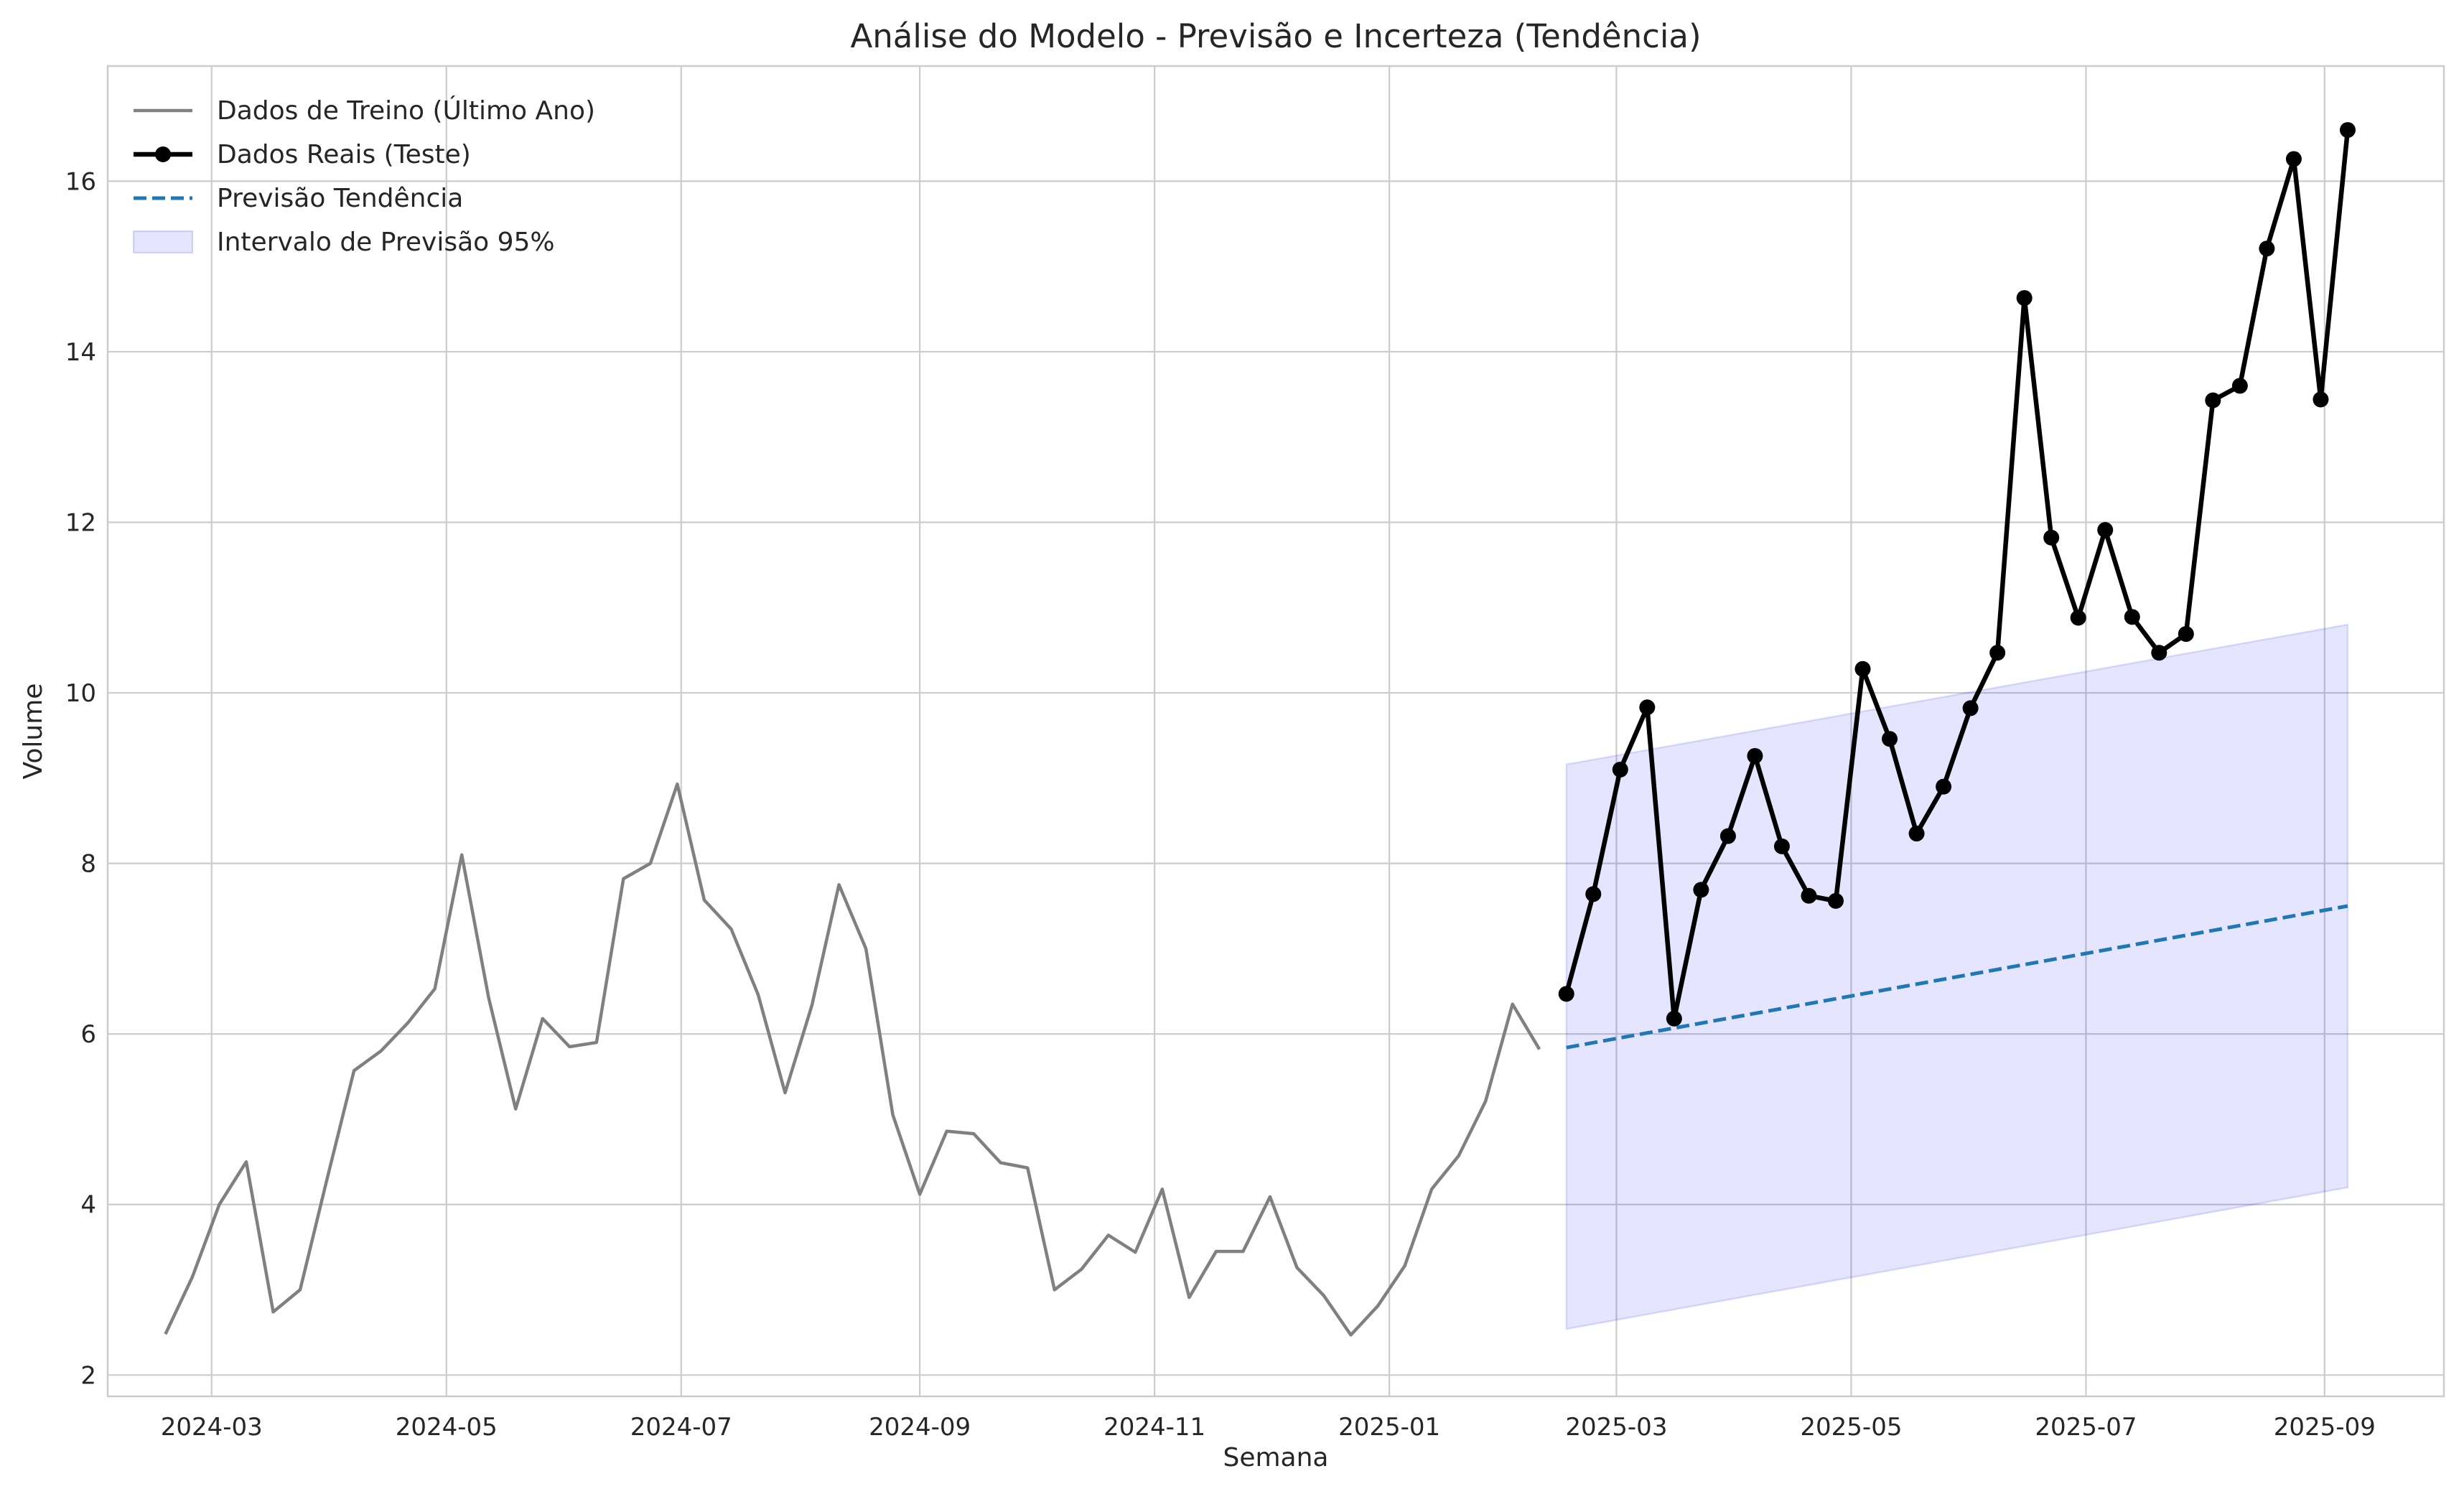 Image resolution: width=2464 pixels, height=1494 pixels. I want to click on x-axis-label: Semana, so click(1275, 1457).